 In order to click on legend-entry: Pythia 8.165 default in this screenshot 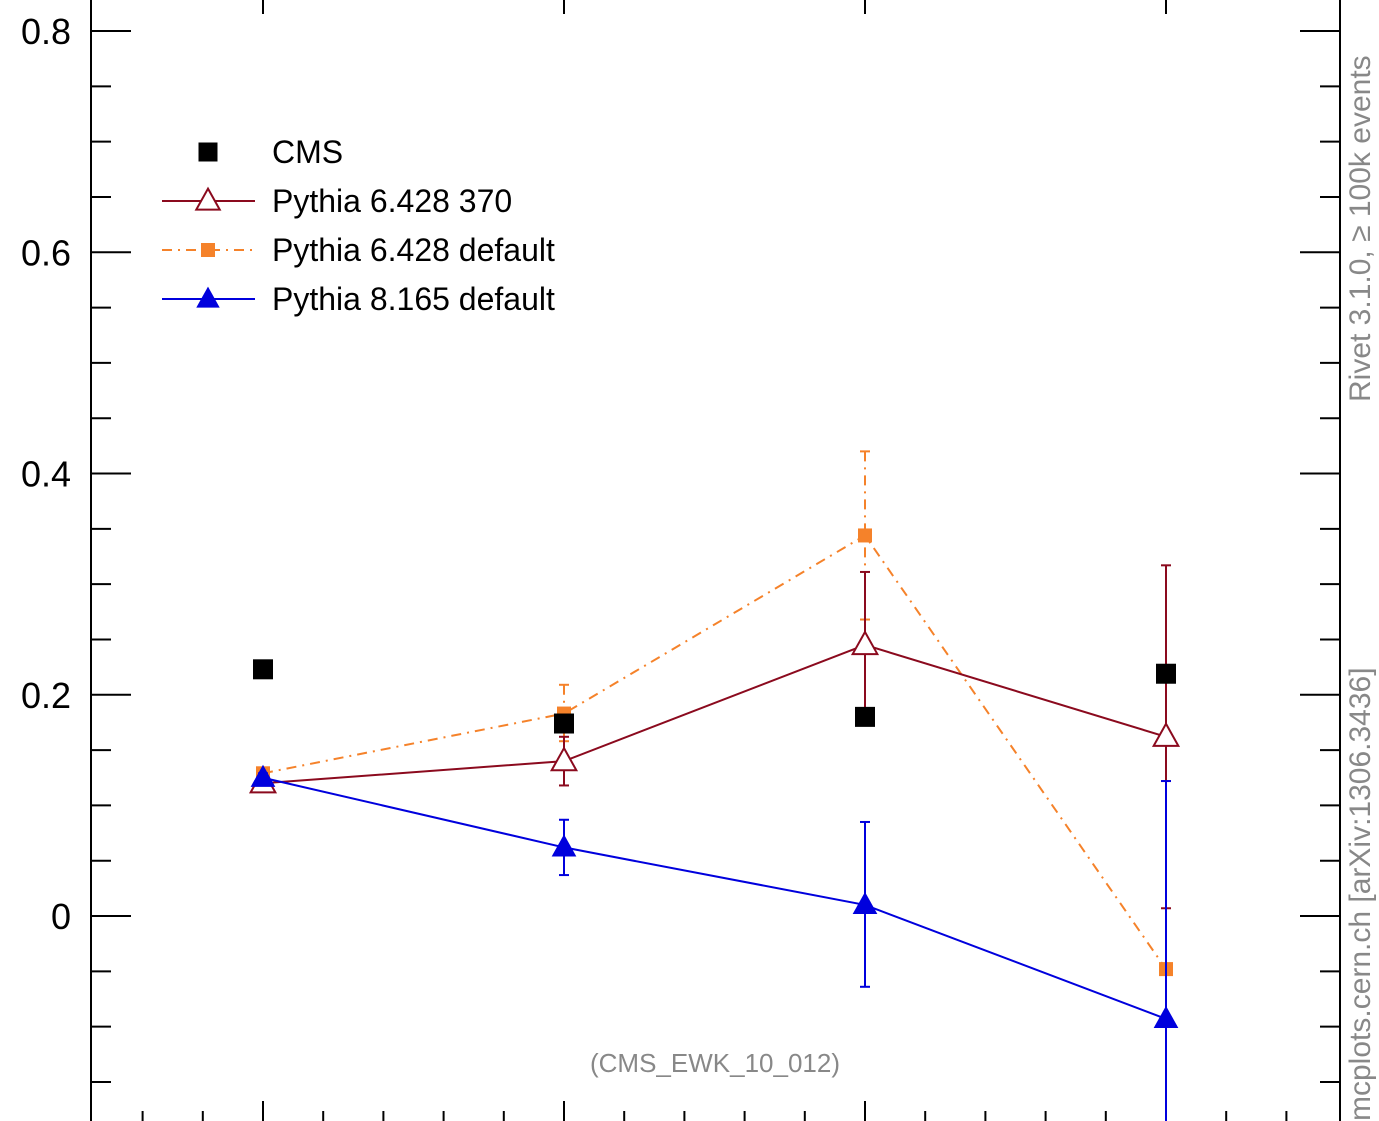, I will do `click(358, 299)`.